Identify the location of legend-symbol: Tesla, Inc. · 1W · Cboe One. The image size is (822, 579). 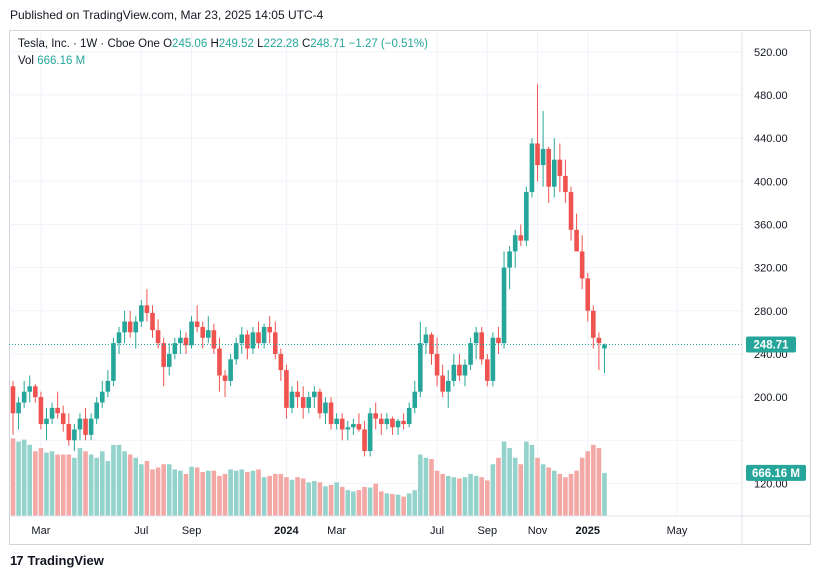
(89, 44).